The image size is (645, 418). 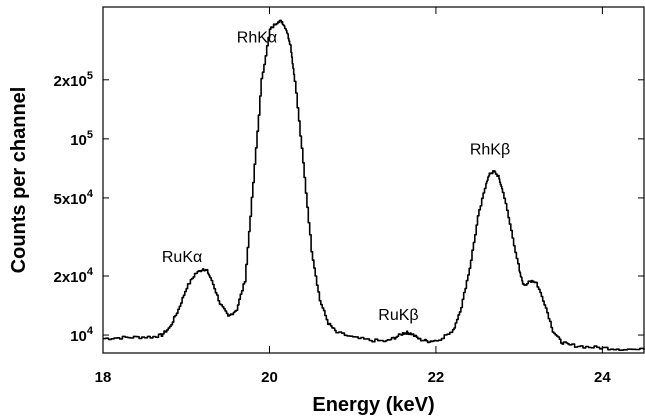 What do you see at coordinates (74, 276) in the screenshot?
I see `y-tick-label: 2x10⁴` at bounding box center [74, 276].